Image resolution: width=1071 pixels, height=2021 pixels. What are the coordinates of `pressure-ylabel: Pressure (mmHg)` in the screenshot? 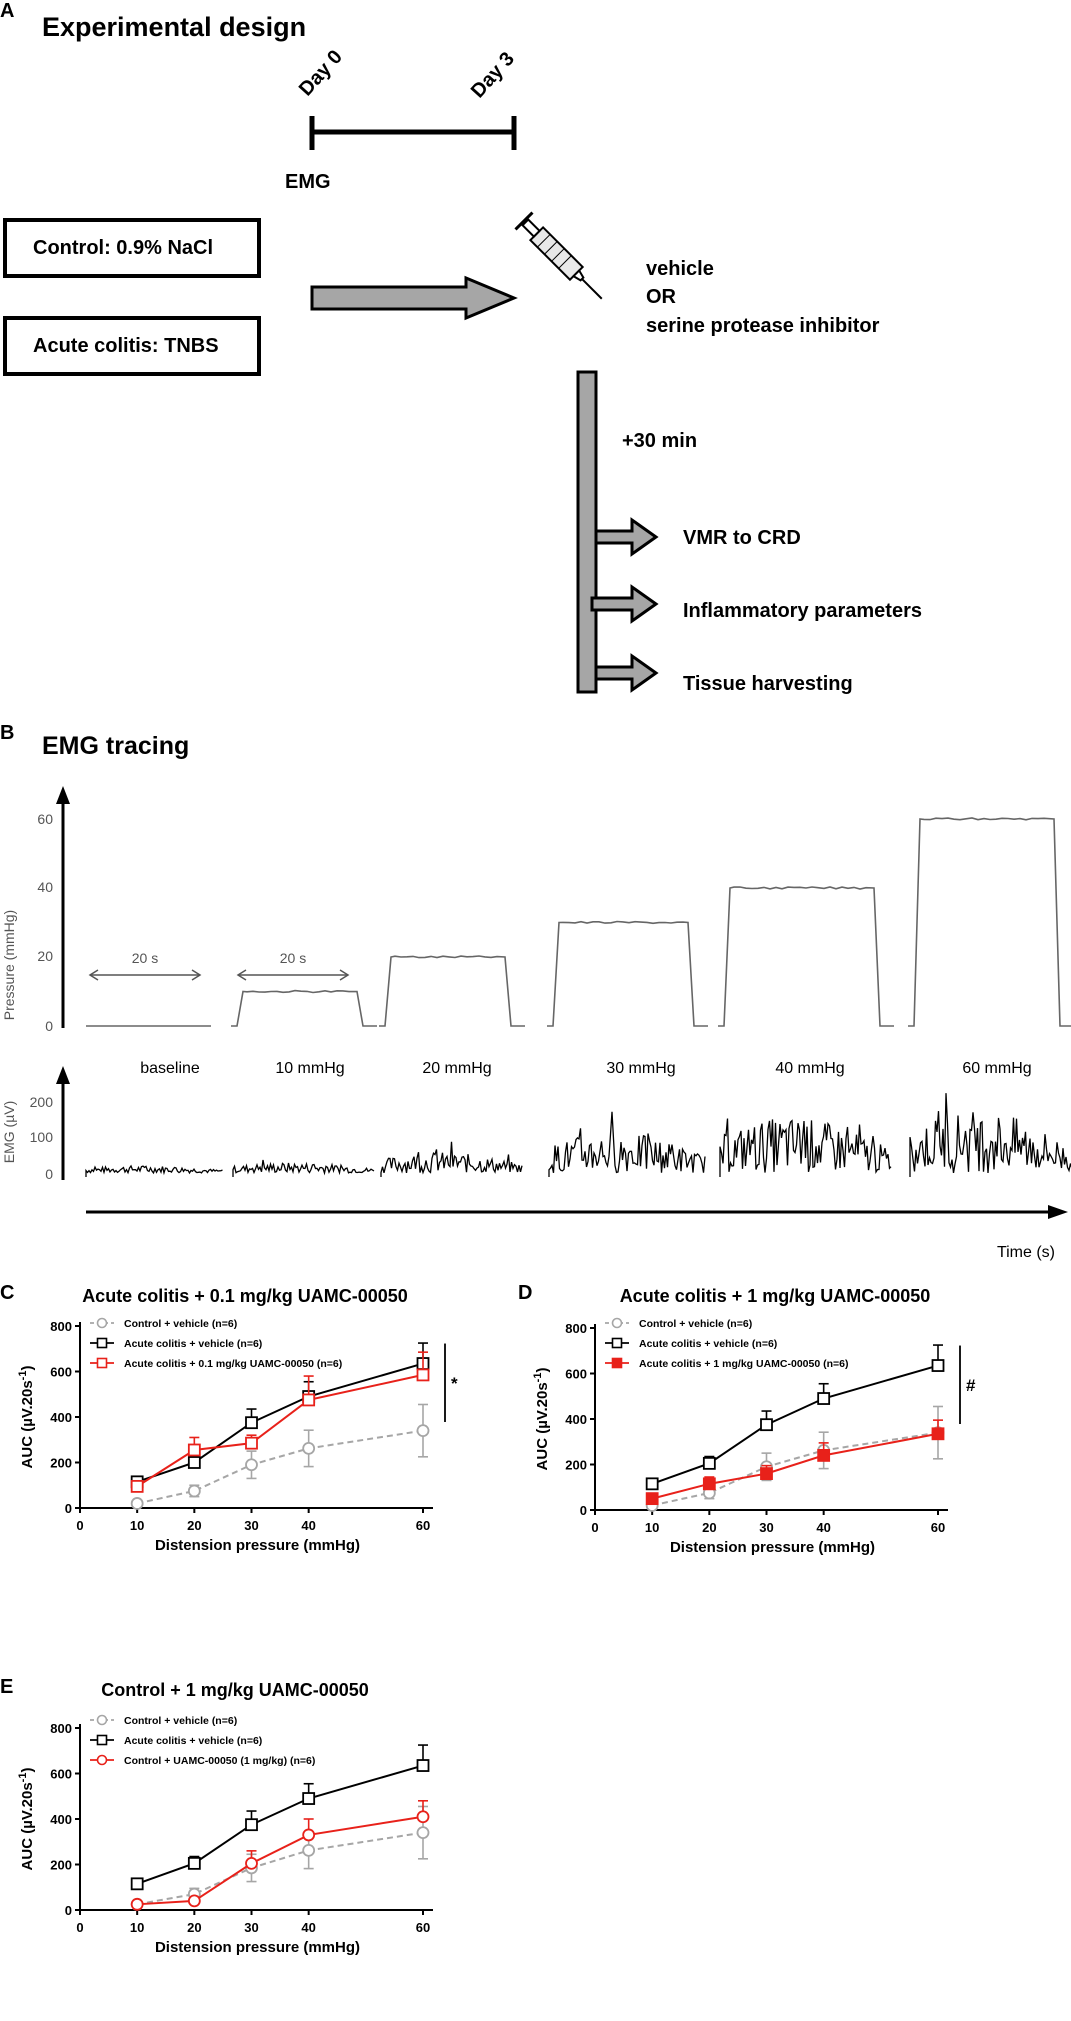 It's located at (9, 965).